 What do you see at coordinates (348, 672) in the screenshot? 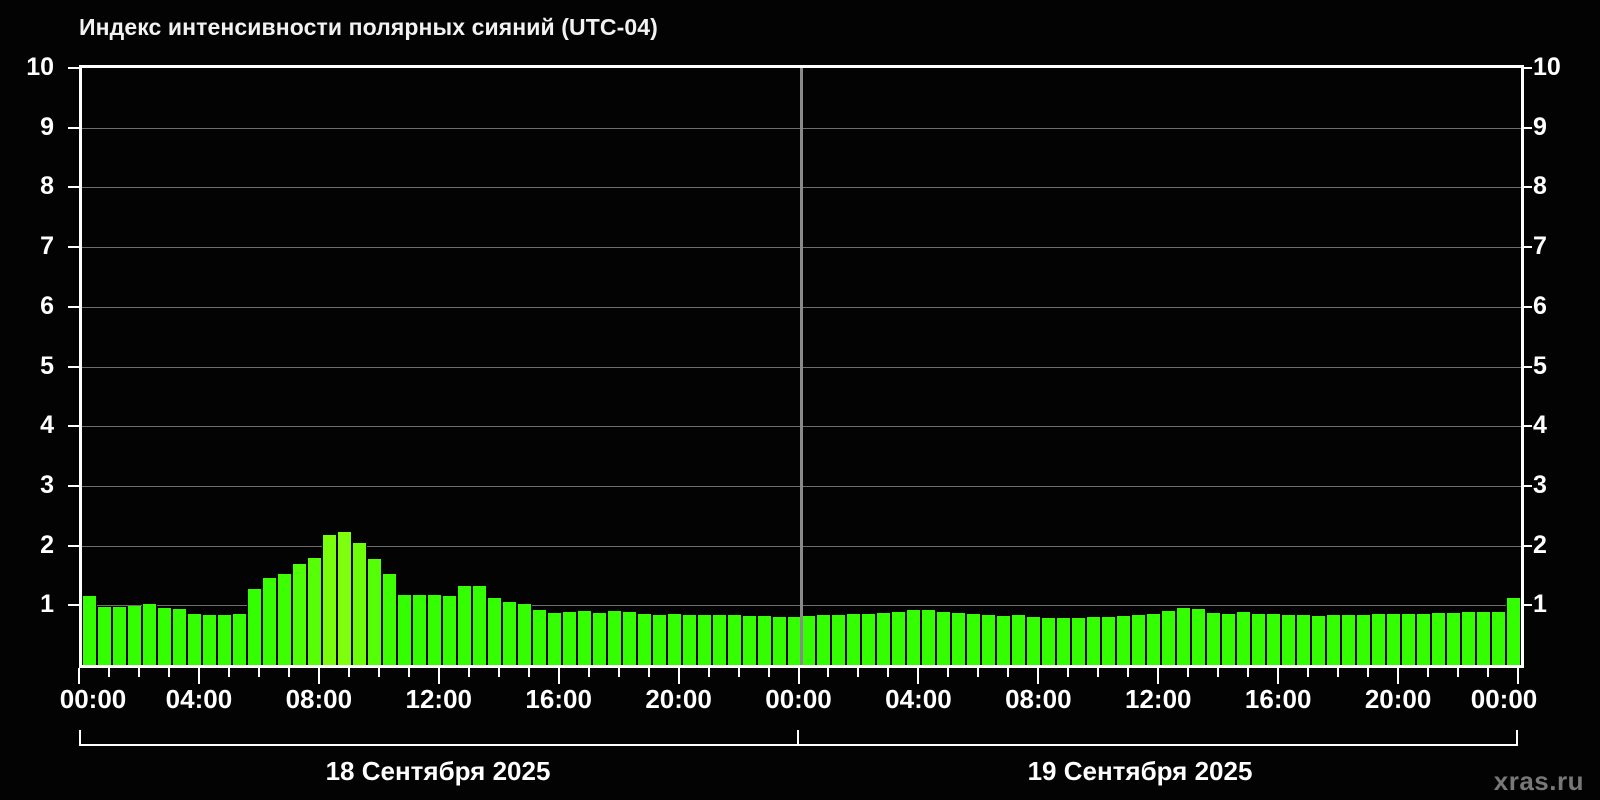
I see `x-tick-9h` at bounding box center [348, 672].